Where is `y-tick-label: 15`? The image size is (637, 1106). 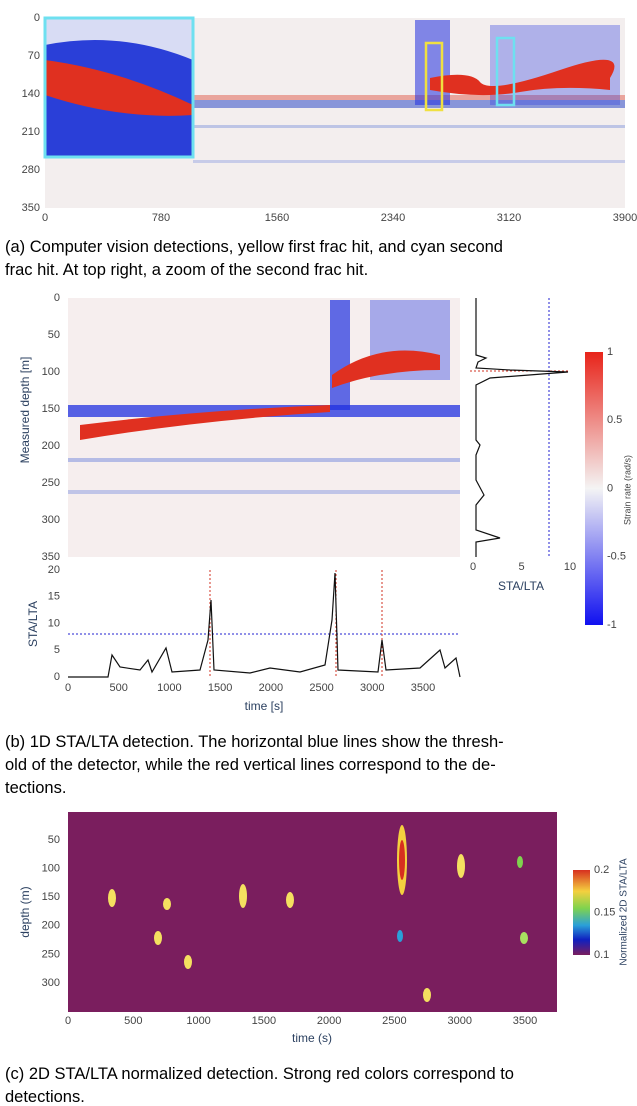 y-tick-label: 15 is located at coordinates (54, 597).